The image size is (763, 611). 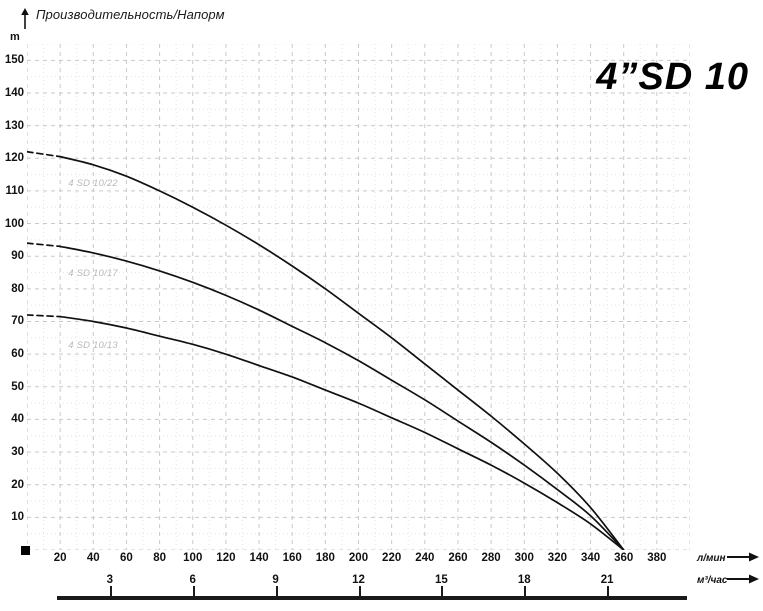 I want to click on y-axis-tick-label: 40, so click(x=17, y=419).